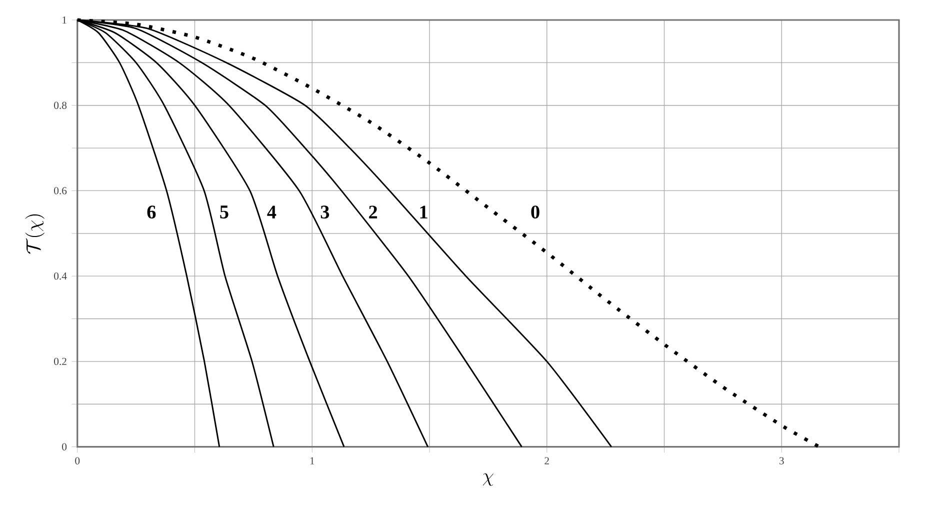 The height and width of the screenshot is (531, 927). What do you see at coordinates (60, 106) in the screenshot?
I see `y-tick-label: 0.8` at bounding box center [60, 106].